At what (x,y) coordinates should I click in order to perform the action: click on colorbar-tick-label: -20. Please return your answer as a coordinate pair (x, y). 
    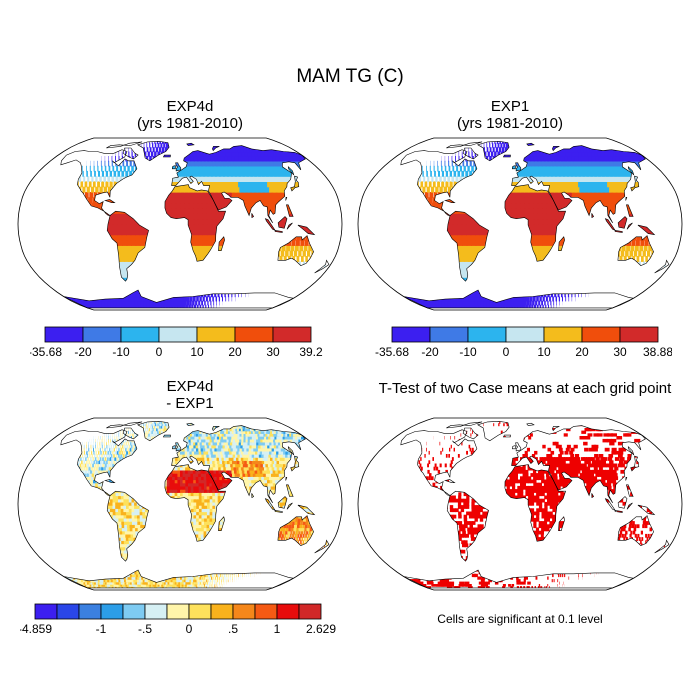
    Looking at the image, I should click on (430, 352).